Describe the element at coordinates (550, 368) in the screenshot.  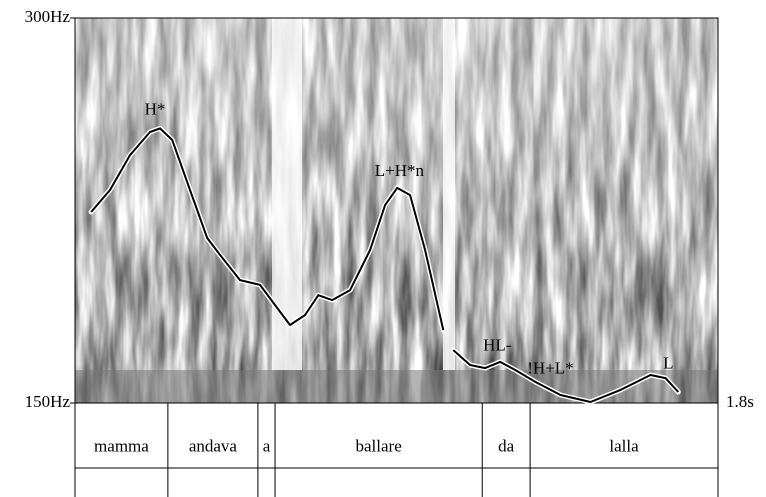
I see `tone-label: !H+L*` at that location.